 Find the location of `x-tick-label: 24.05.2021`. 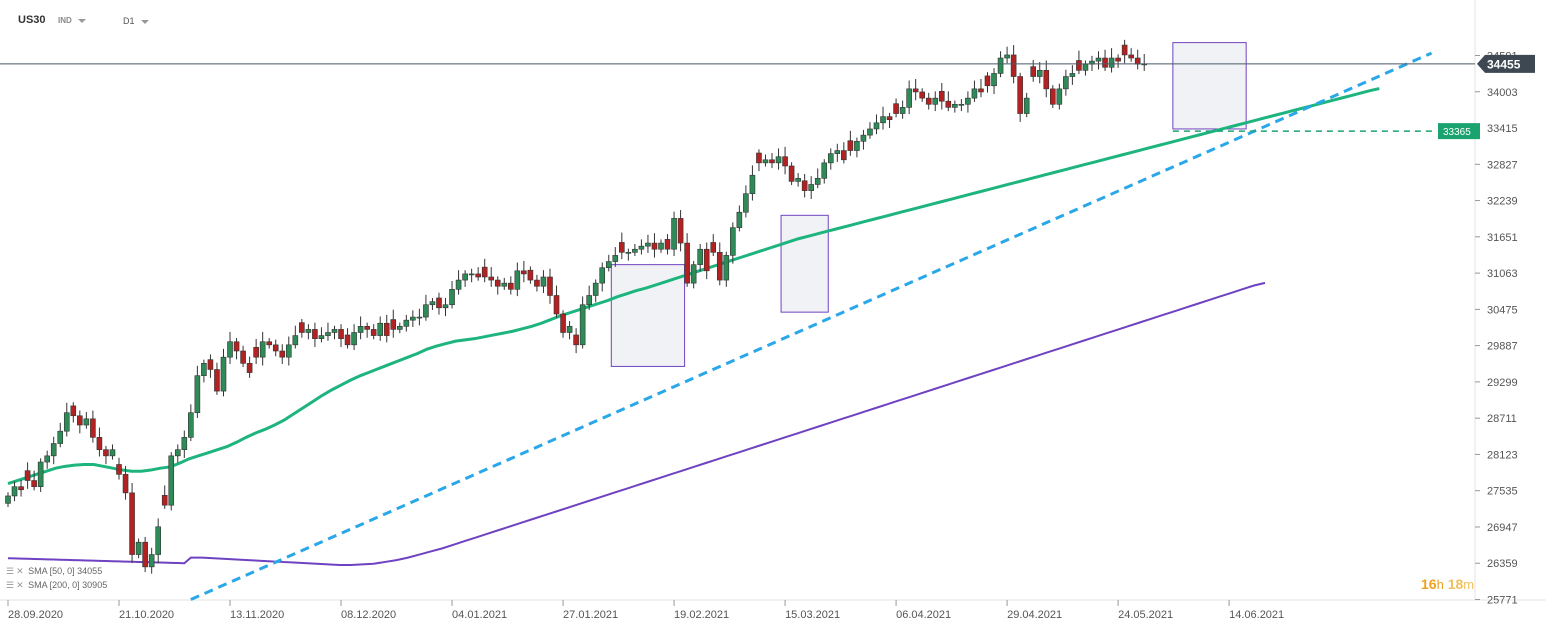

x-tick-label: 24.05.2021 is located at coordinates (1145, 615).